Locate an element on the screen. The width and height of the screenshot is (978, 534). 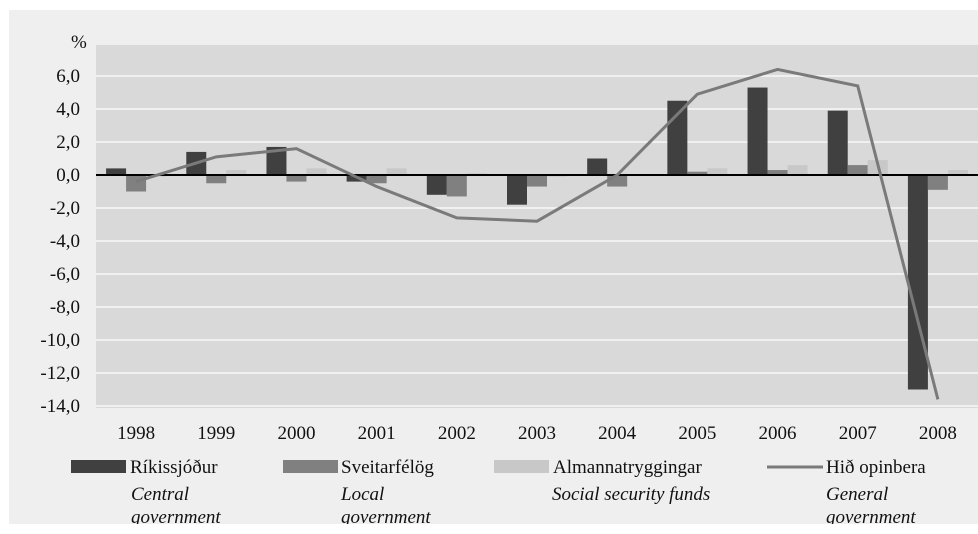
y-tick-label: 6,0 is located at coordinates (68, 76).